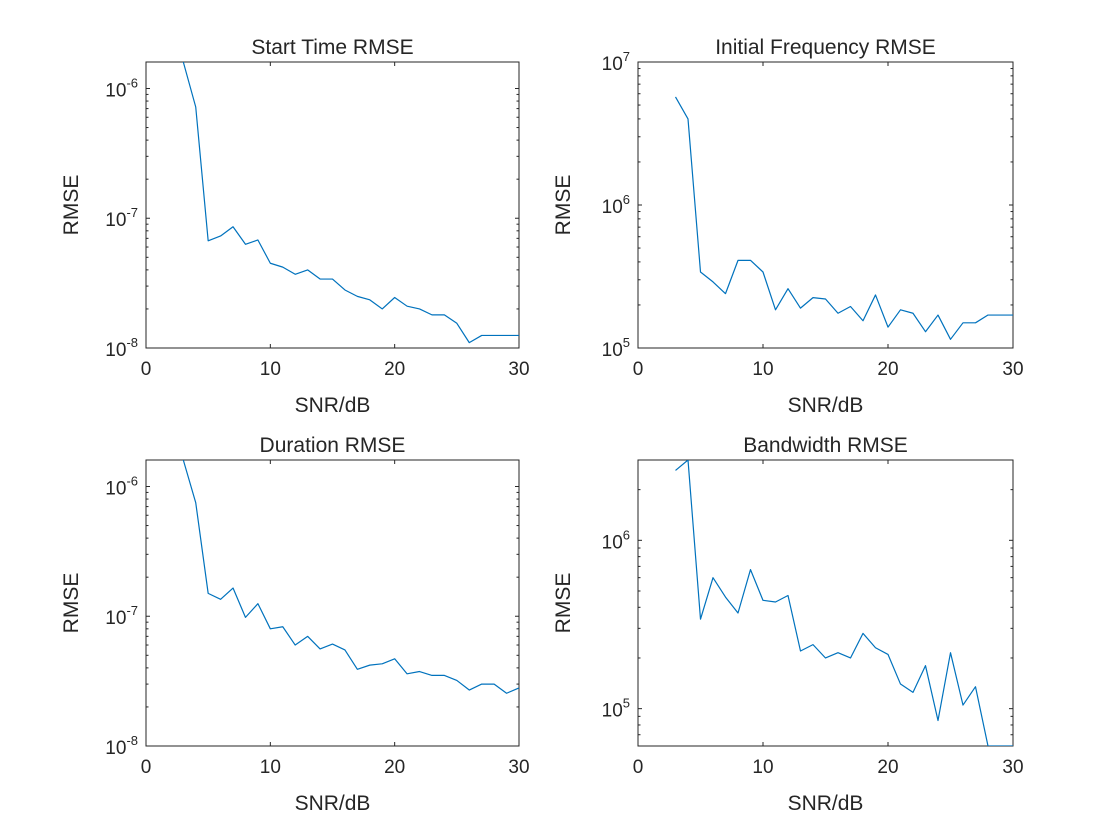  What do you see at coordinates (332, 47) in the screenshot?
I see `chart-title: Start Time RMSE` at bounding box center [332, 47].